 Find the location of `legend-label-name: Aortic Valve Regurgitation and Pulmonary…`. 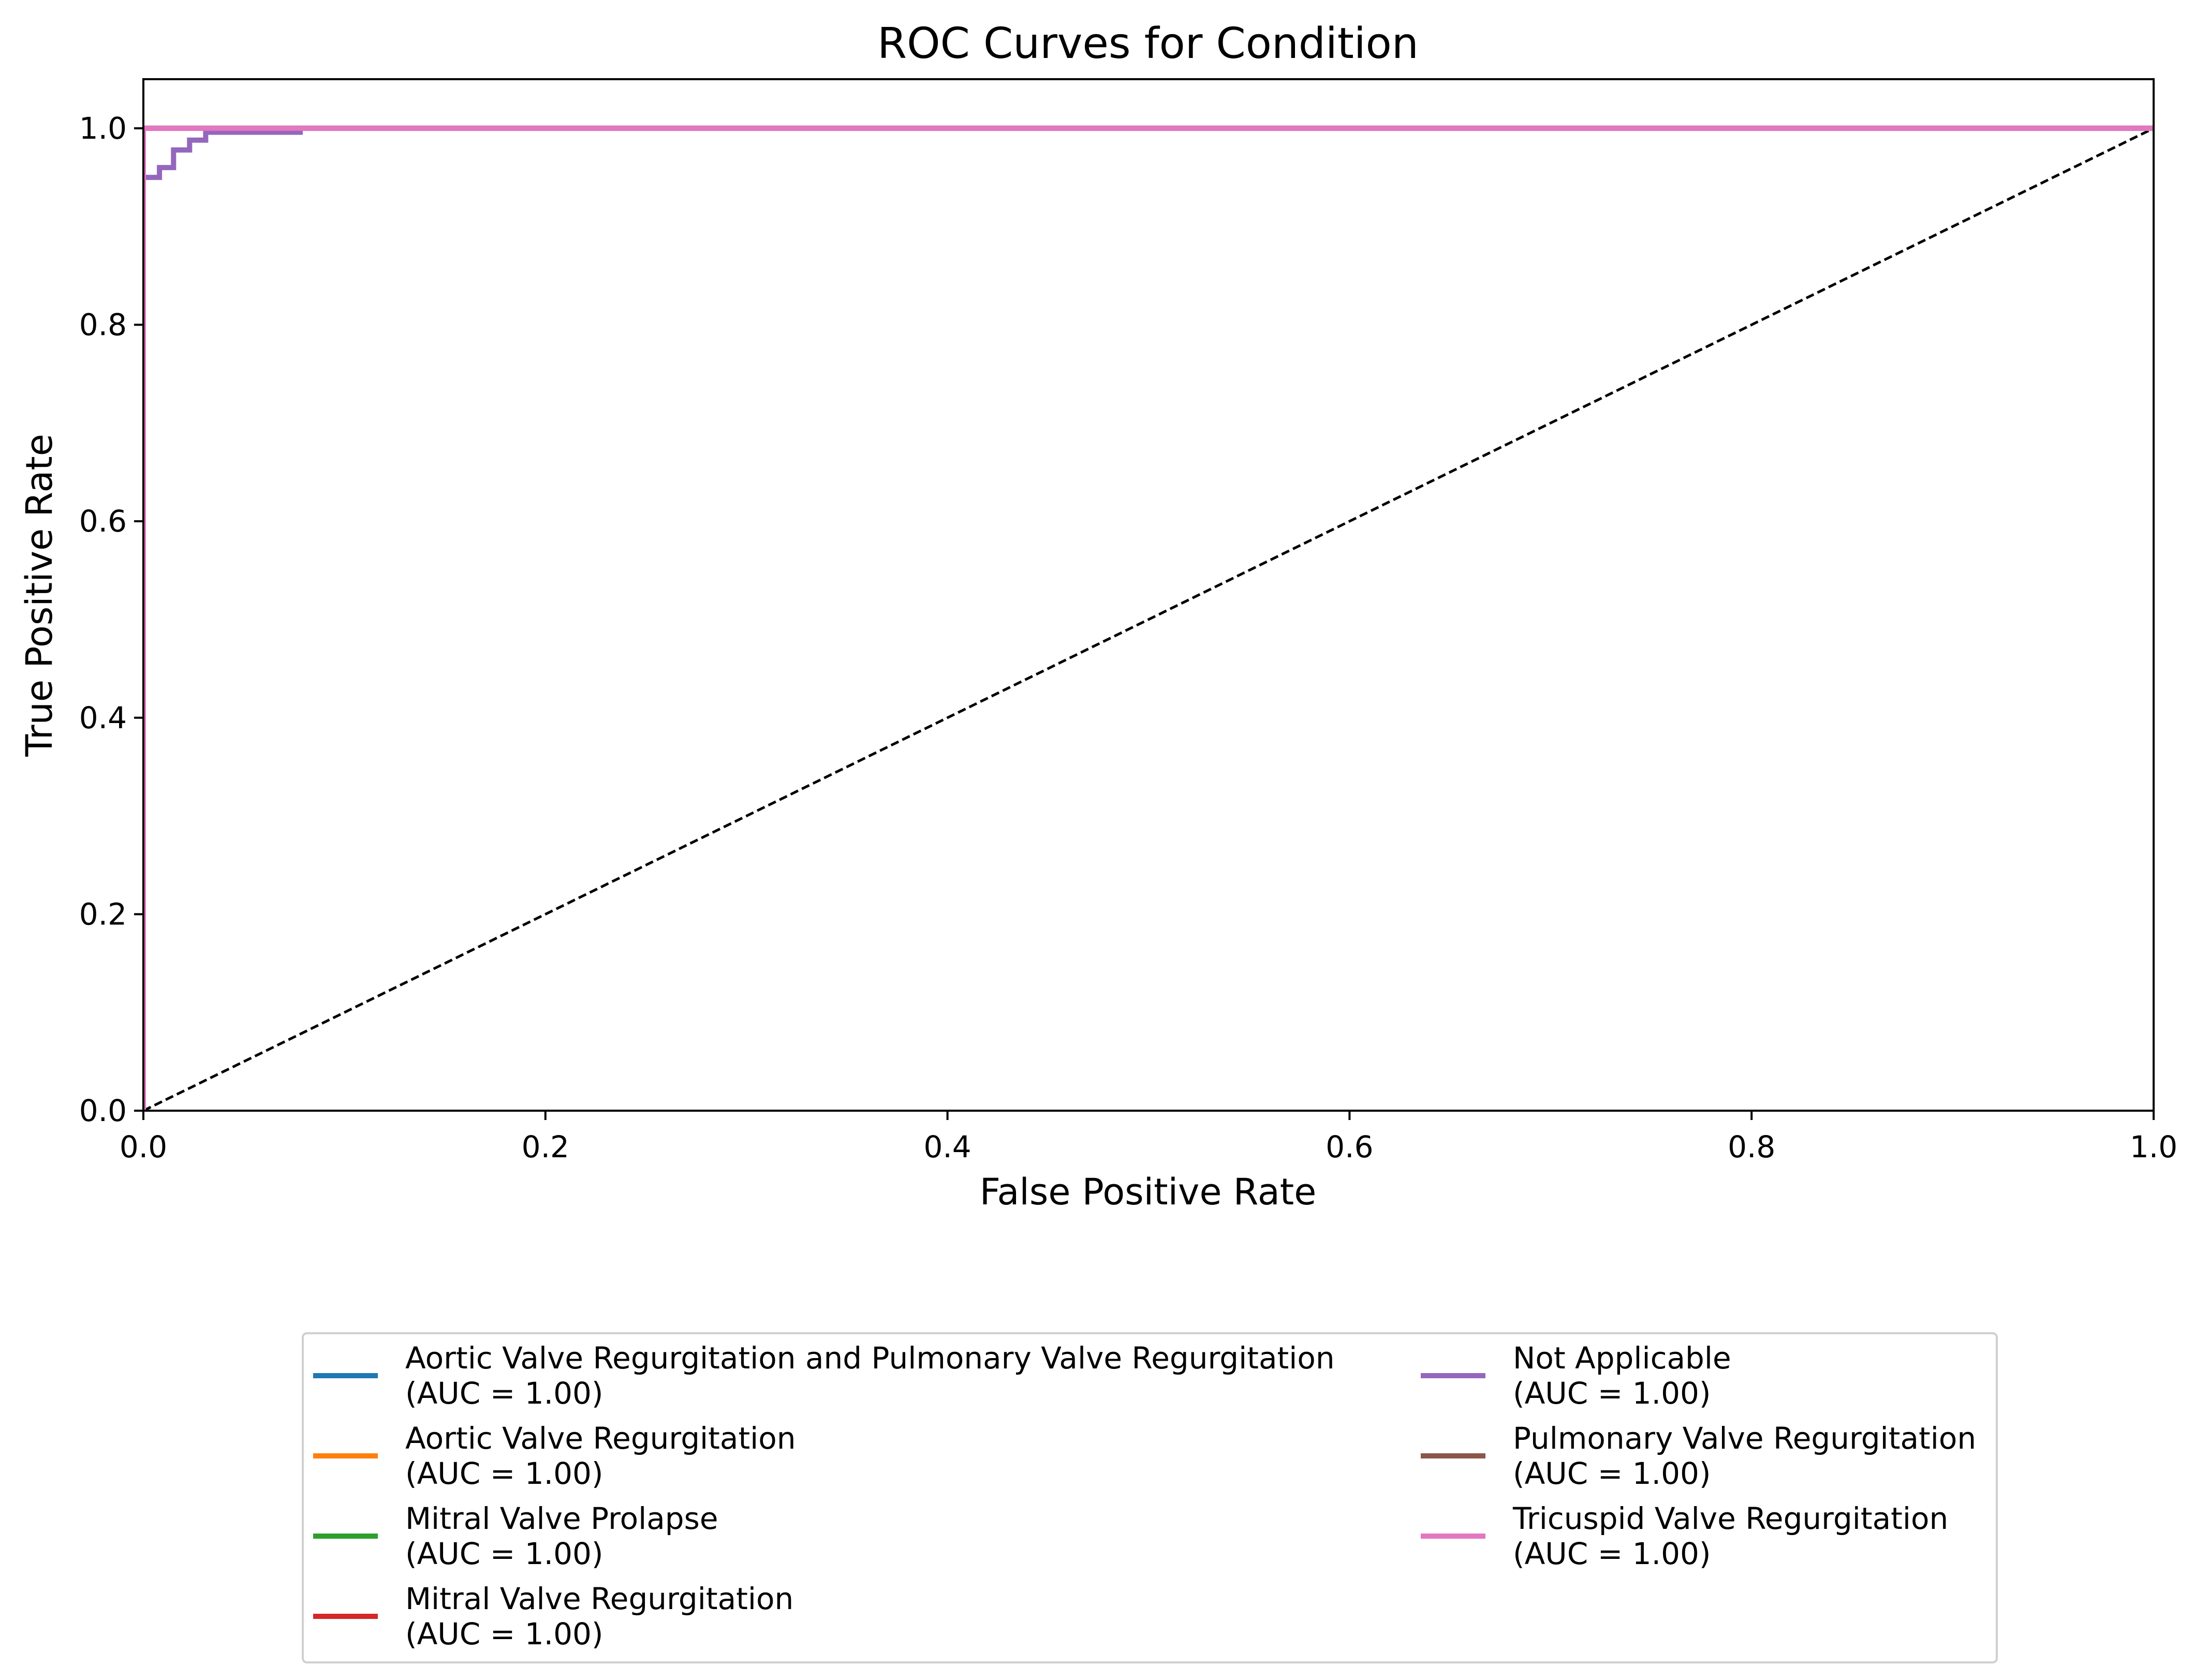

legend-label-name: Aortic Valve Regurgitation and Pulmonary… is located at coordinates (870, 1358).